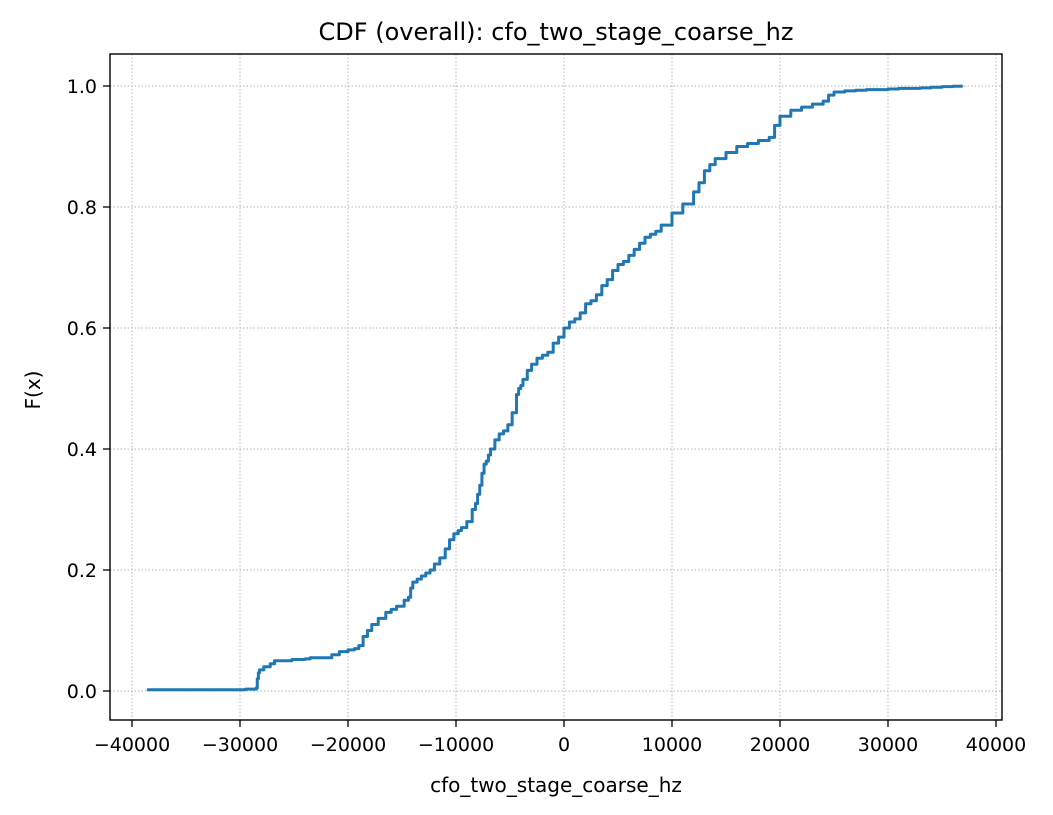 The height and width of the screenshot is (815, 1053). Describe the element at coordinates (780, 745) in the screenshot. I see `x-tick-label: 20000` at that location.